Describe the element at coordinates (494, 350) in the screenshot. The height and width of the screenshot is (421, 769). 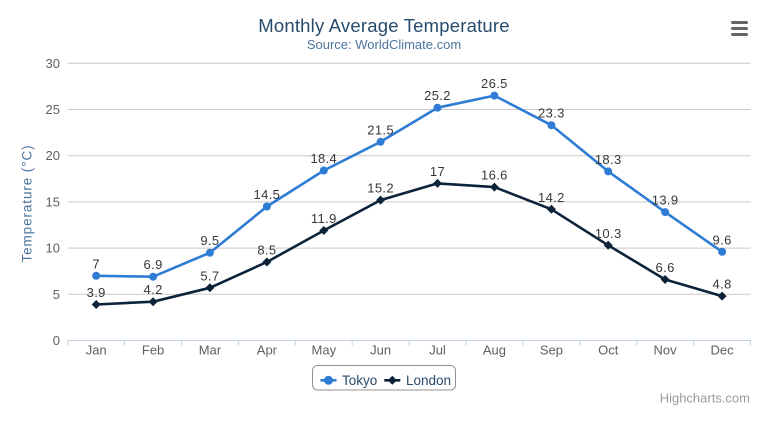
I see `svg-text: Aug` at that location.